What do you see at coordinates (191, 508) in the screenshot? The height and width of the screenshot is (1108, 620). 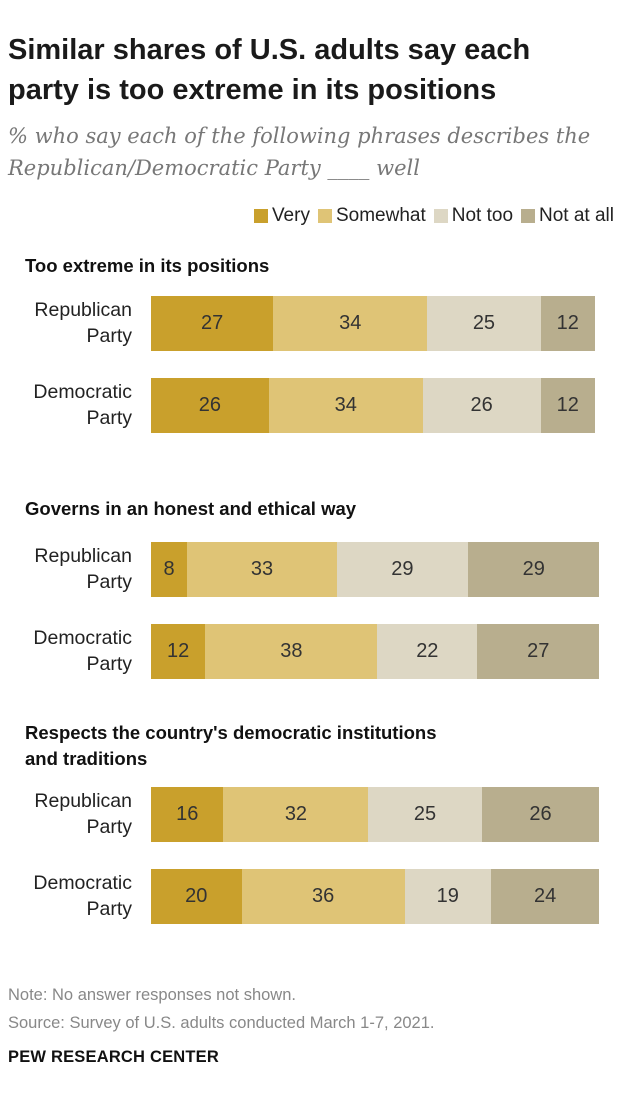 I see `group-label: Governs in an honest and ethical way` at bounding box center [191, 508].